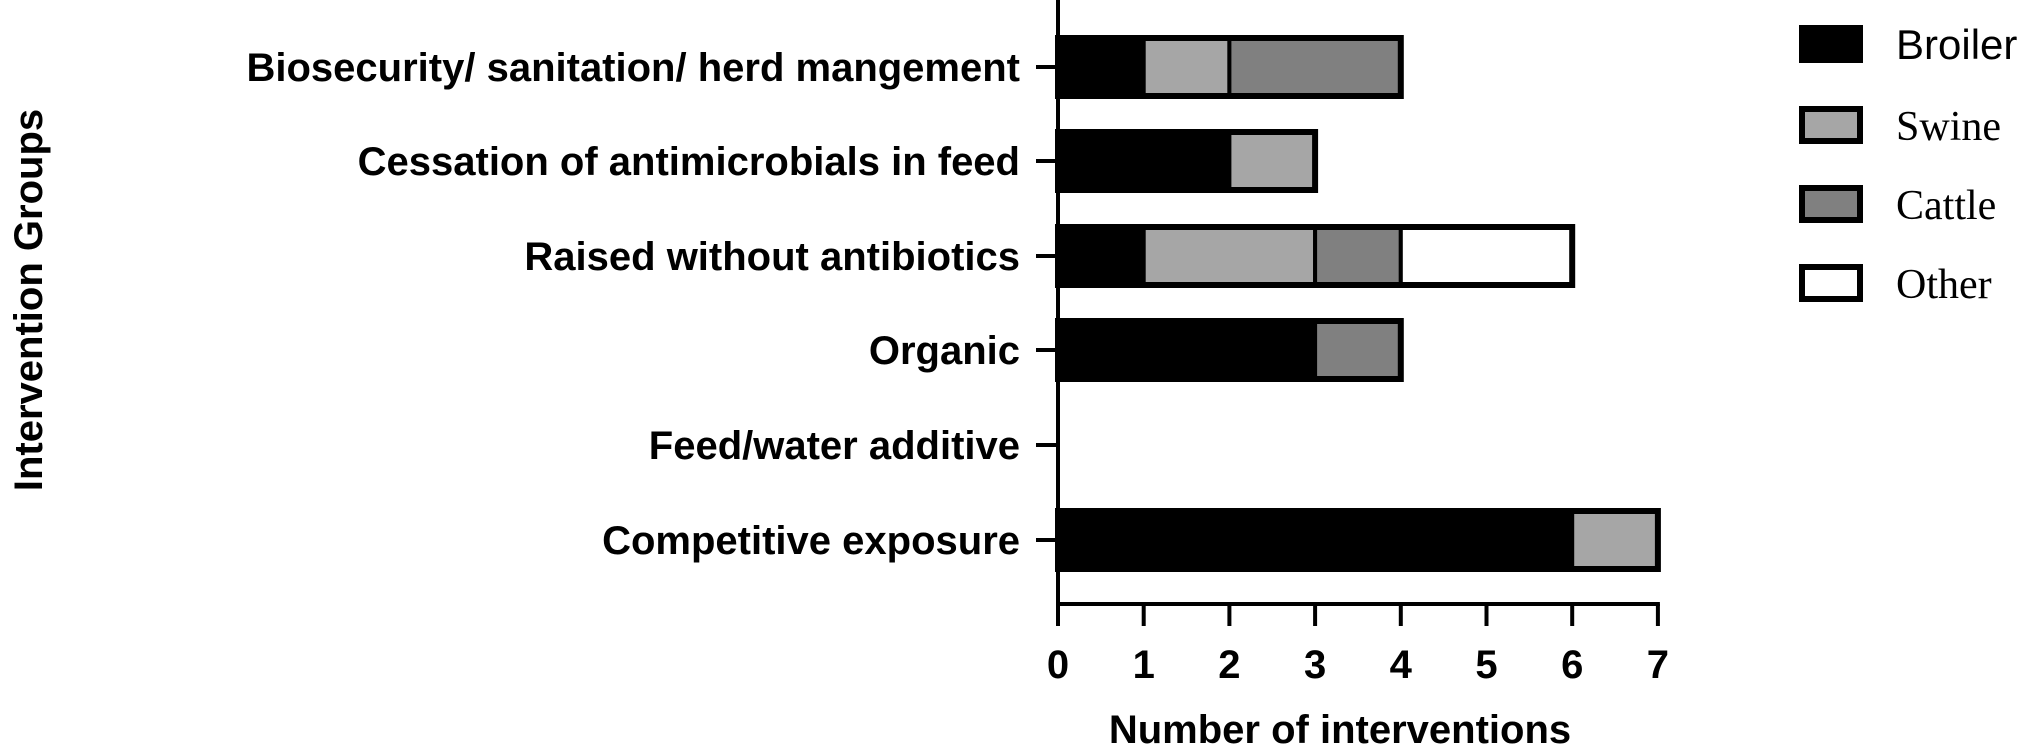 This screenshot has width=2040, height=752. I want to click on x-tick-label: 7, so click(1658, 665).